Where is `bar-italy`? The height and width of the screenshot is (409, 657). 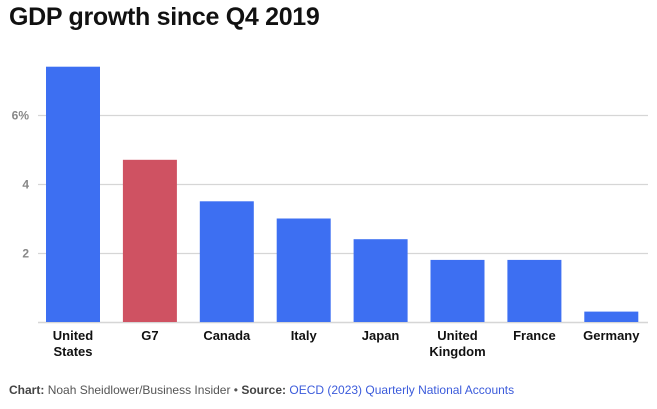 bar-italy is located at coordinates (303, 270).